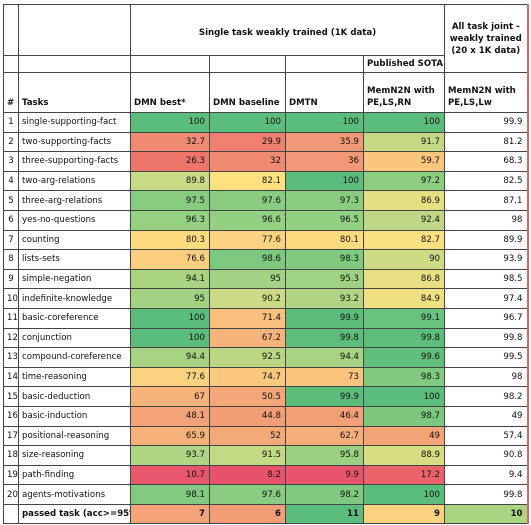 The image size is (531, 525). Describe the element at coordinates (324, 142) in the screenshot. I see `cell-dmtn: 35.9` at that location.